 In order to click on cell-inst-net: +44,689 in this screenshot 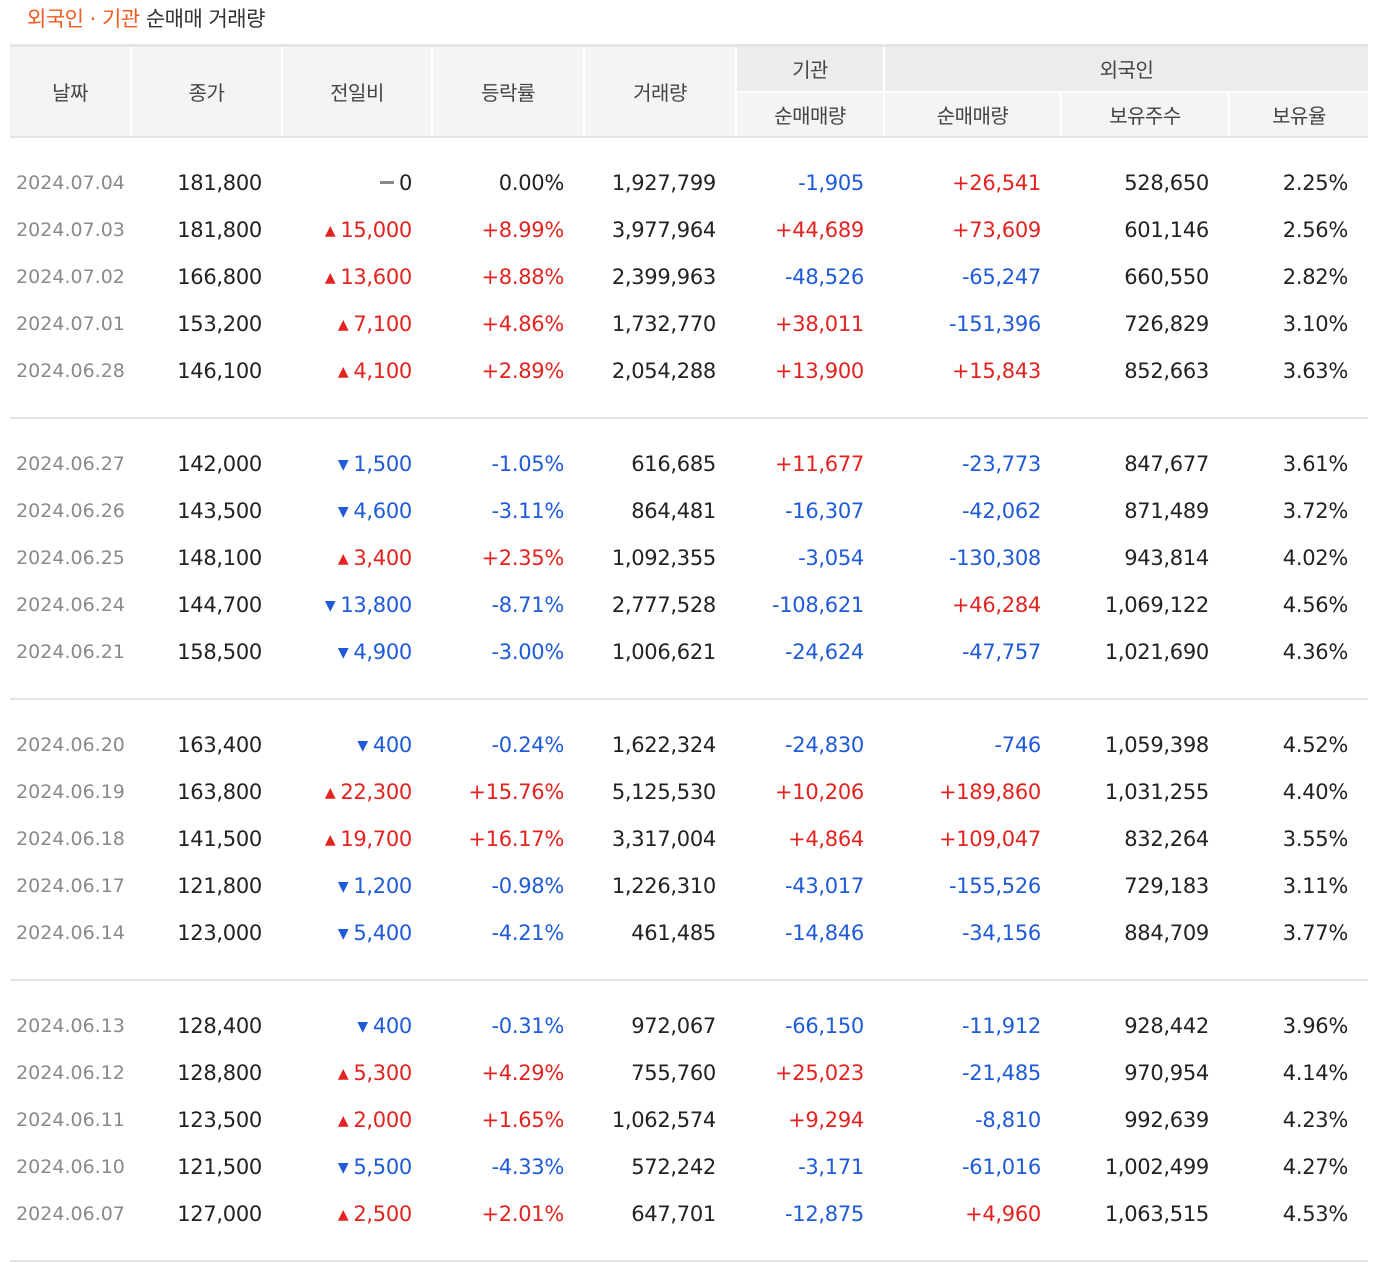, I will do `click(819, 230)`.